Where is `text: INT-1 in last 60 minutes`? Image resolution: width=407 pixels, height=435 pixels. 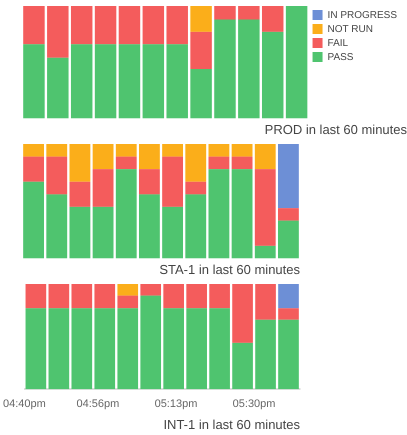 text: INT-1 in last 60 minutes is located at coordinates (231, 424).